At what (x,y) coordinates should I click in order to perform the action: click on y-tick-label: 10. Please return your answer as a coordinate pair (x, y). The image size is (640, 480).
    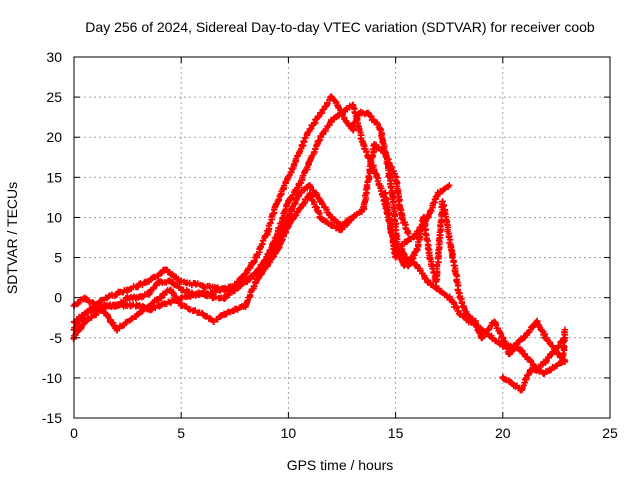
    Looking at the image, I should click on (54, 217).